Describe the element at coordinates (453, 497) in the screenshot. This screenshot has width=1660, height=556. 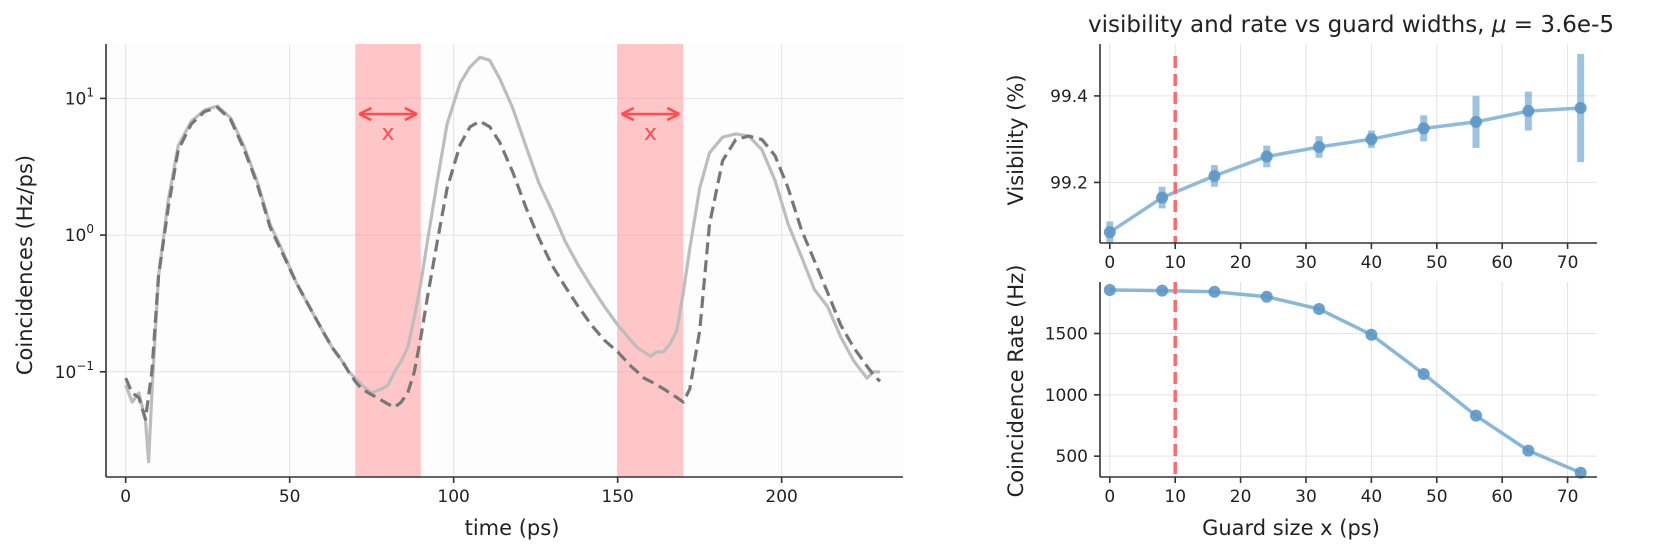
I see `x-tick-label: 100` at that location.